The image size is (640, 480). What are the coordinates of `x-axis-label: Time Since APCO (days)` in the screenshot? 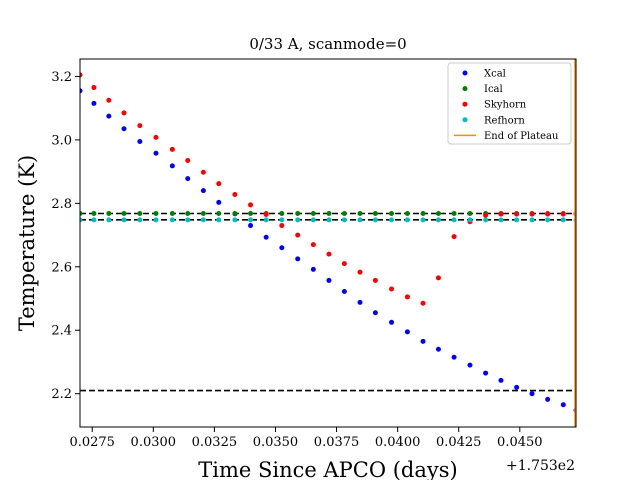 It's located at (327, 469).